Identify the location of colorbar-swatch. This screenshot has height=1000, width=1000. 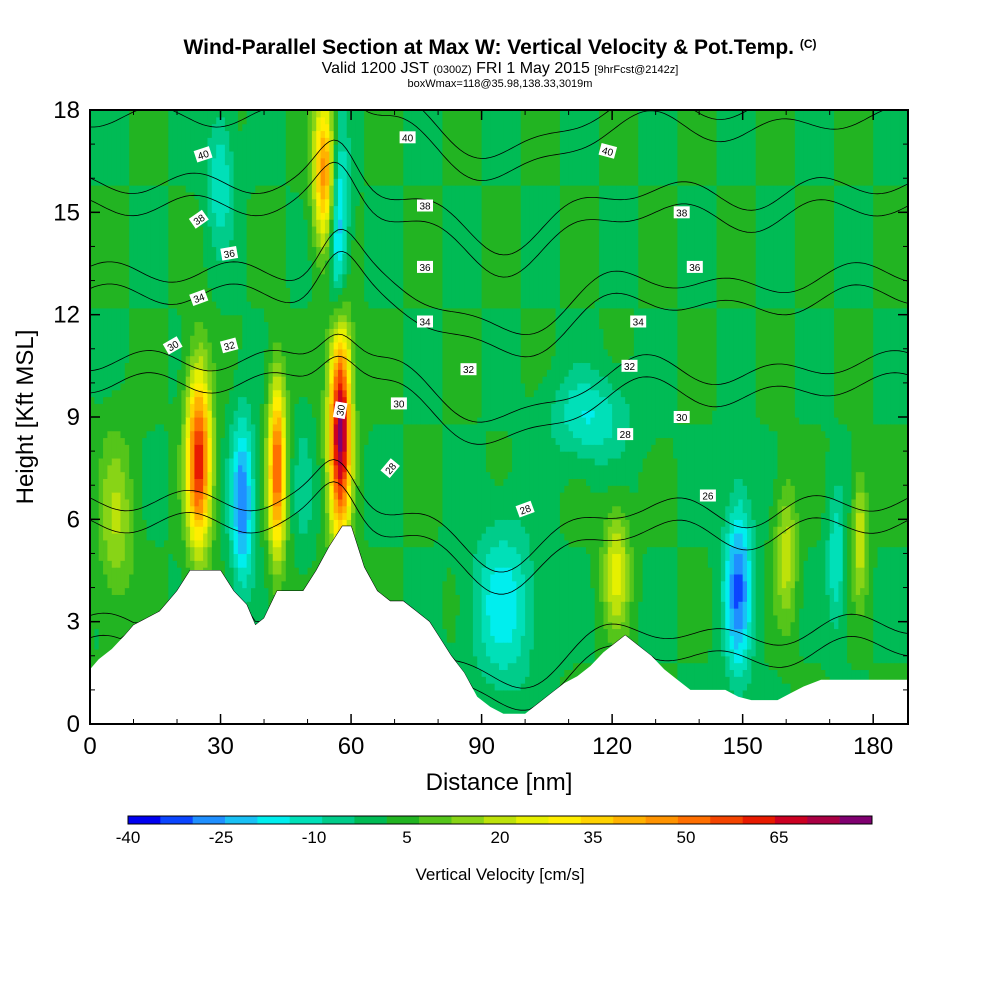
(597, 820).